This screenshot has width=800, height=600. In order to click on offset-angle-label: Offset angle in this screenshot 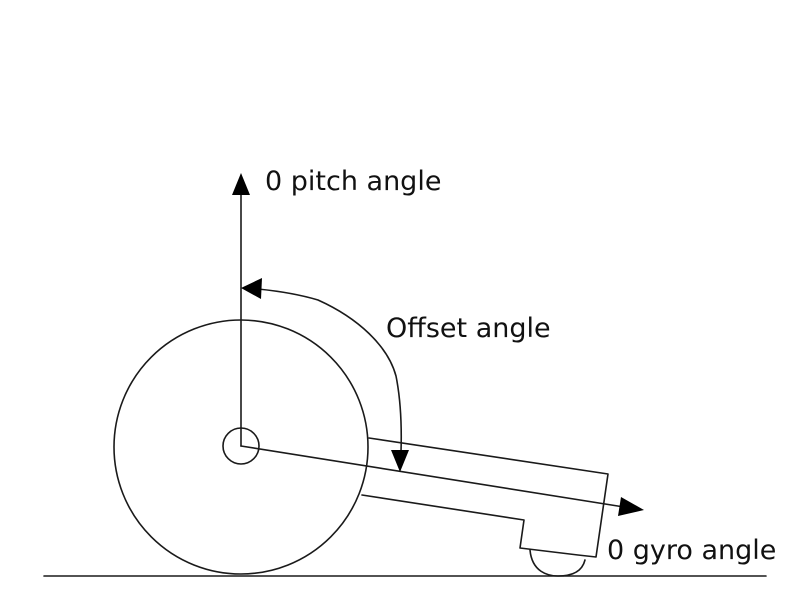, I will do `click(468, 328)`.